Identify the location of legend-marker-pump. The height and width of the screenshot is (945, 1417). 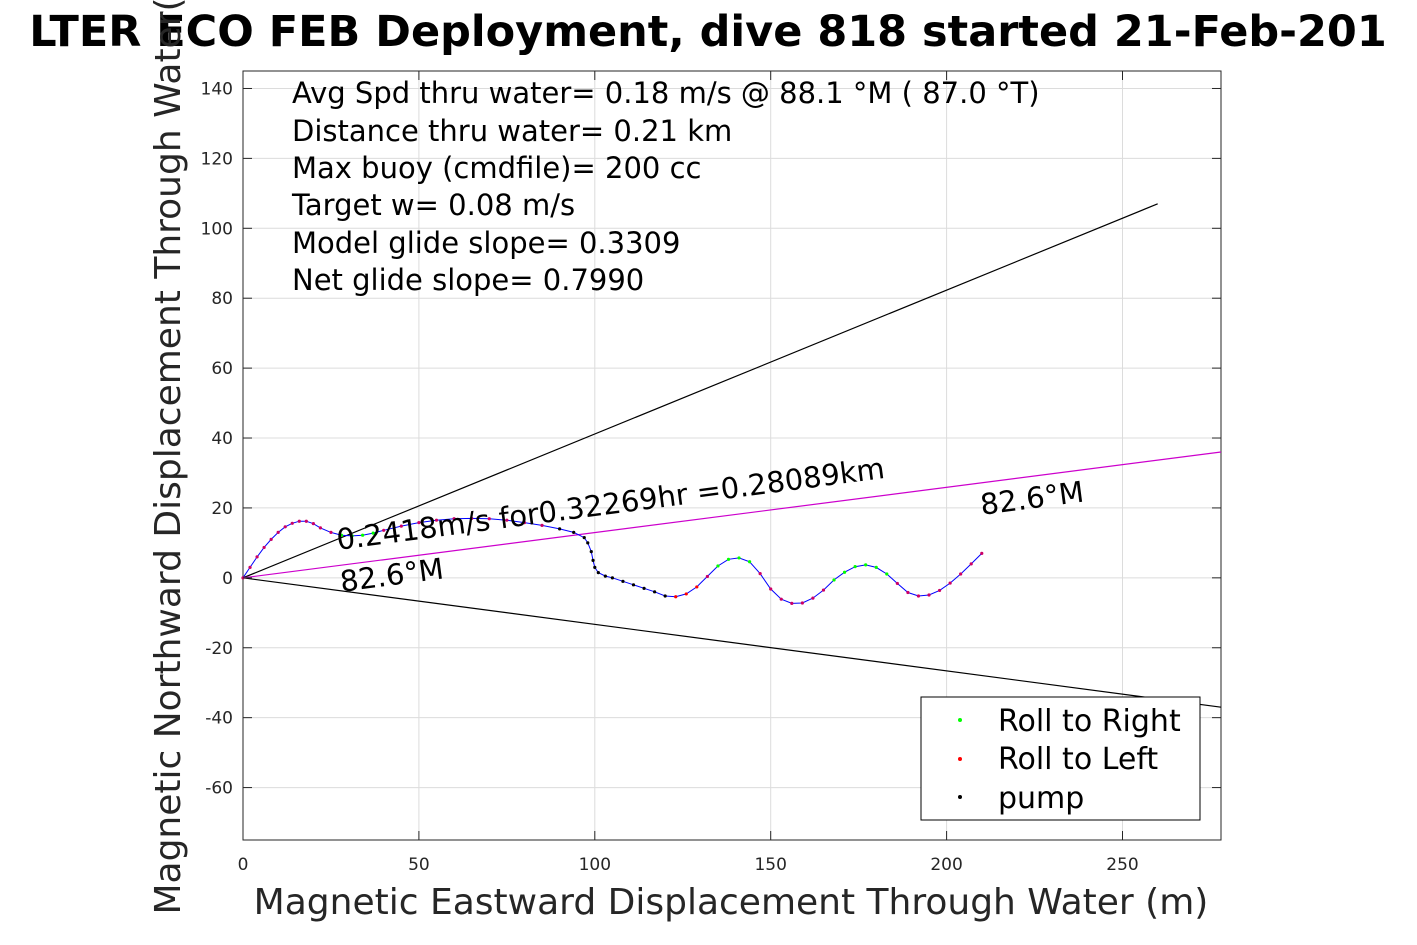
(960, 797).